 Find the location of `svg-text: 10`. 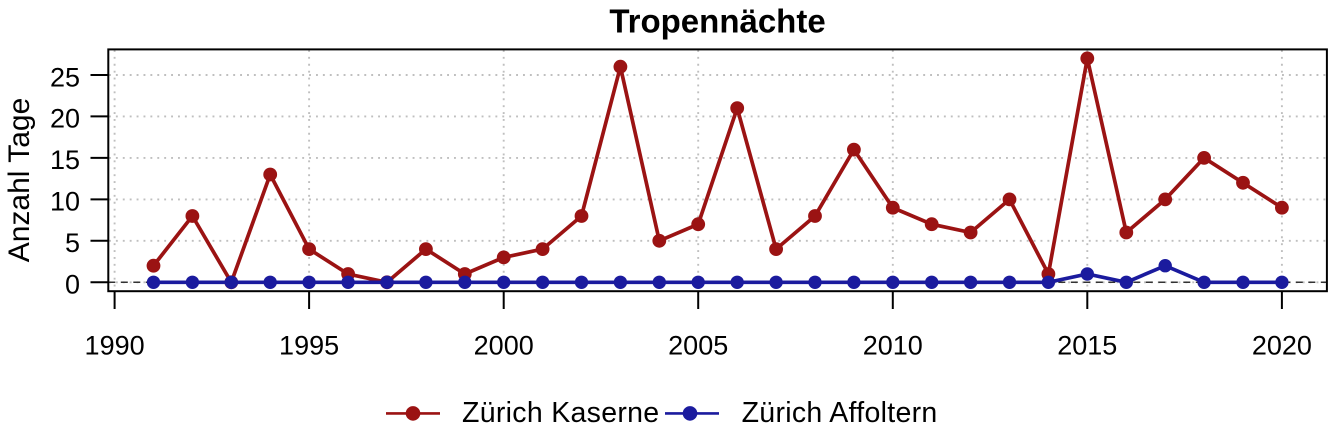

svg-text: 10 is located at coordinates (65, 202).